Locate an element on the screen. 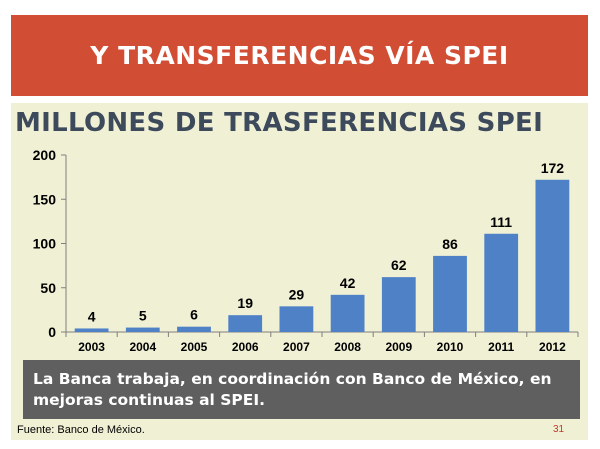 This screenshot has height=449, width=600. page-number: 31 is located at coordinates (559, 429).